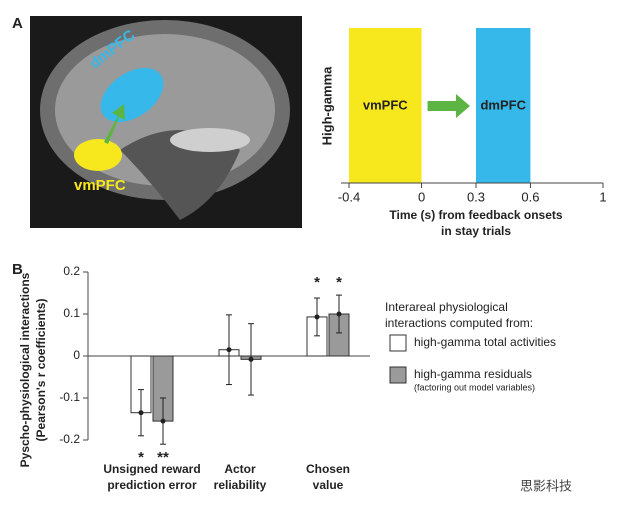 This screenshot has width=620, height=506. I want to click on x-tick-label: -0.4, so click(349, 196).